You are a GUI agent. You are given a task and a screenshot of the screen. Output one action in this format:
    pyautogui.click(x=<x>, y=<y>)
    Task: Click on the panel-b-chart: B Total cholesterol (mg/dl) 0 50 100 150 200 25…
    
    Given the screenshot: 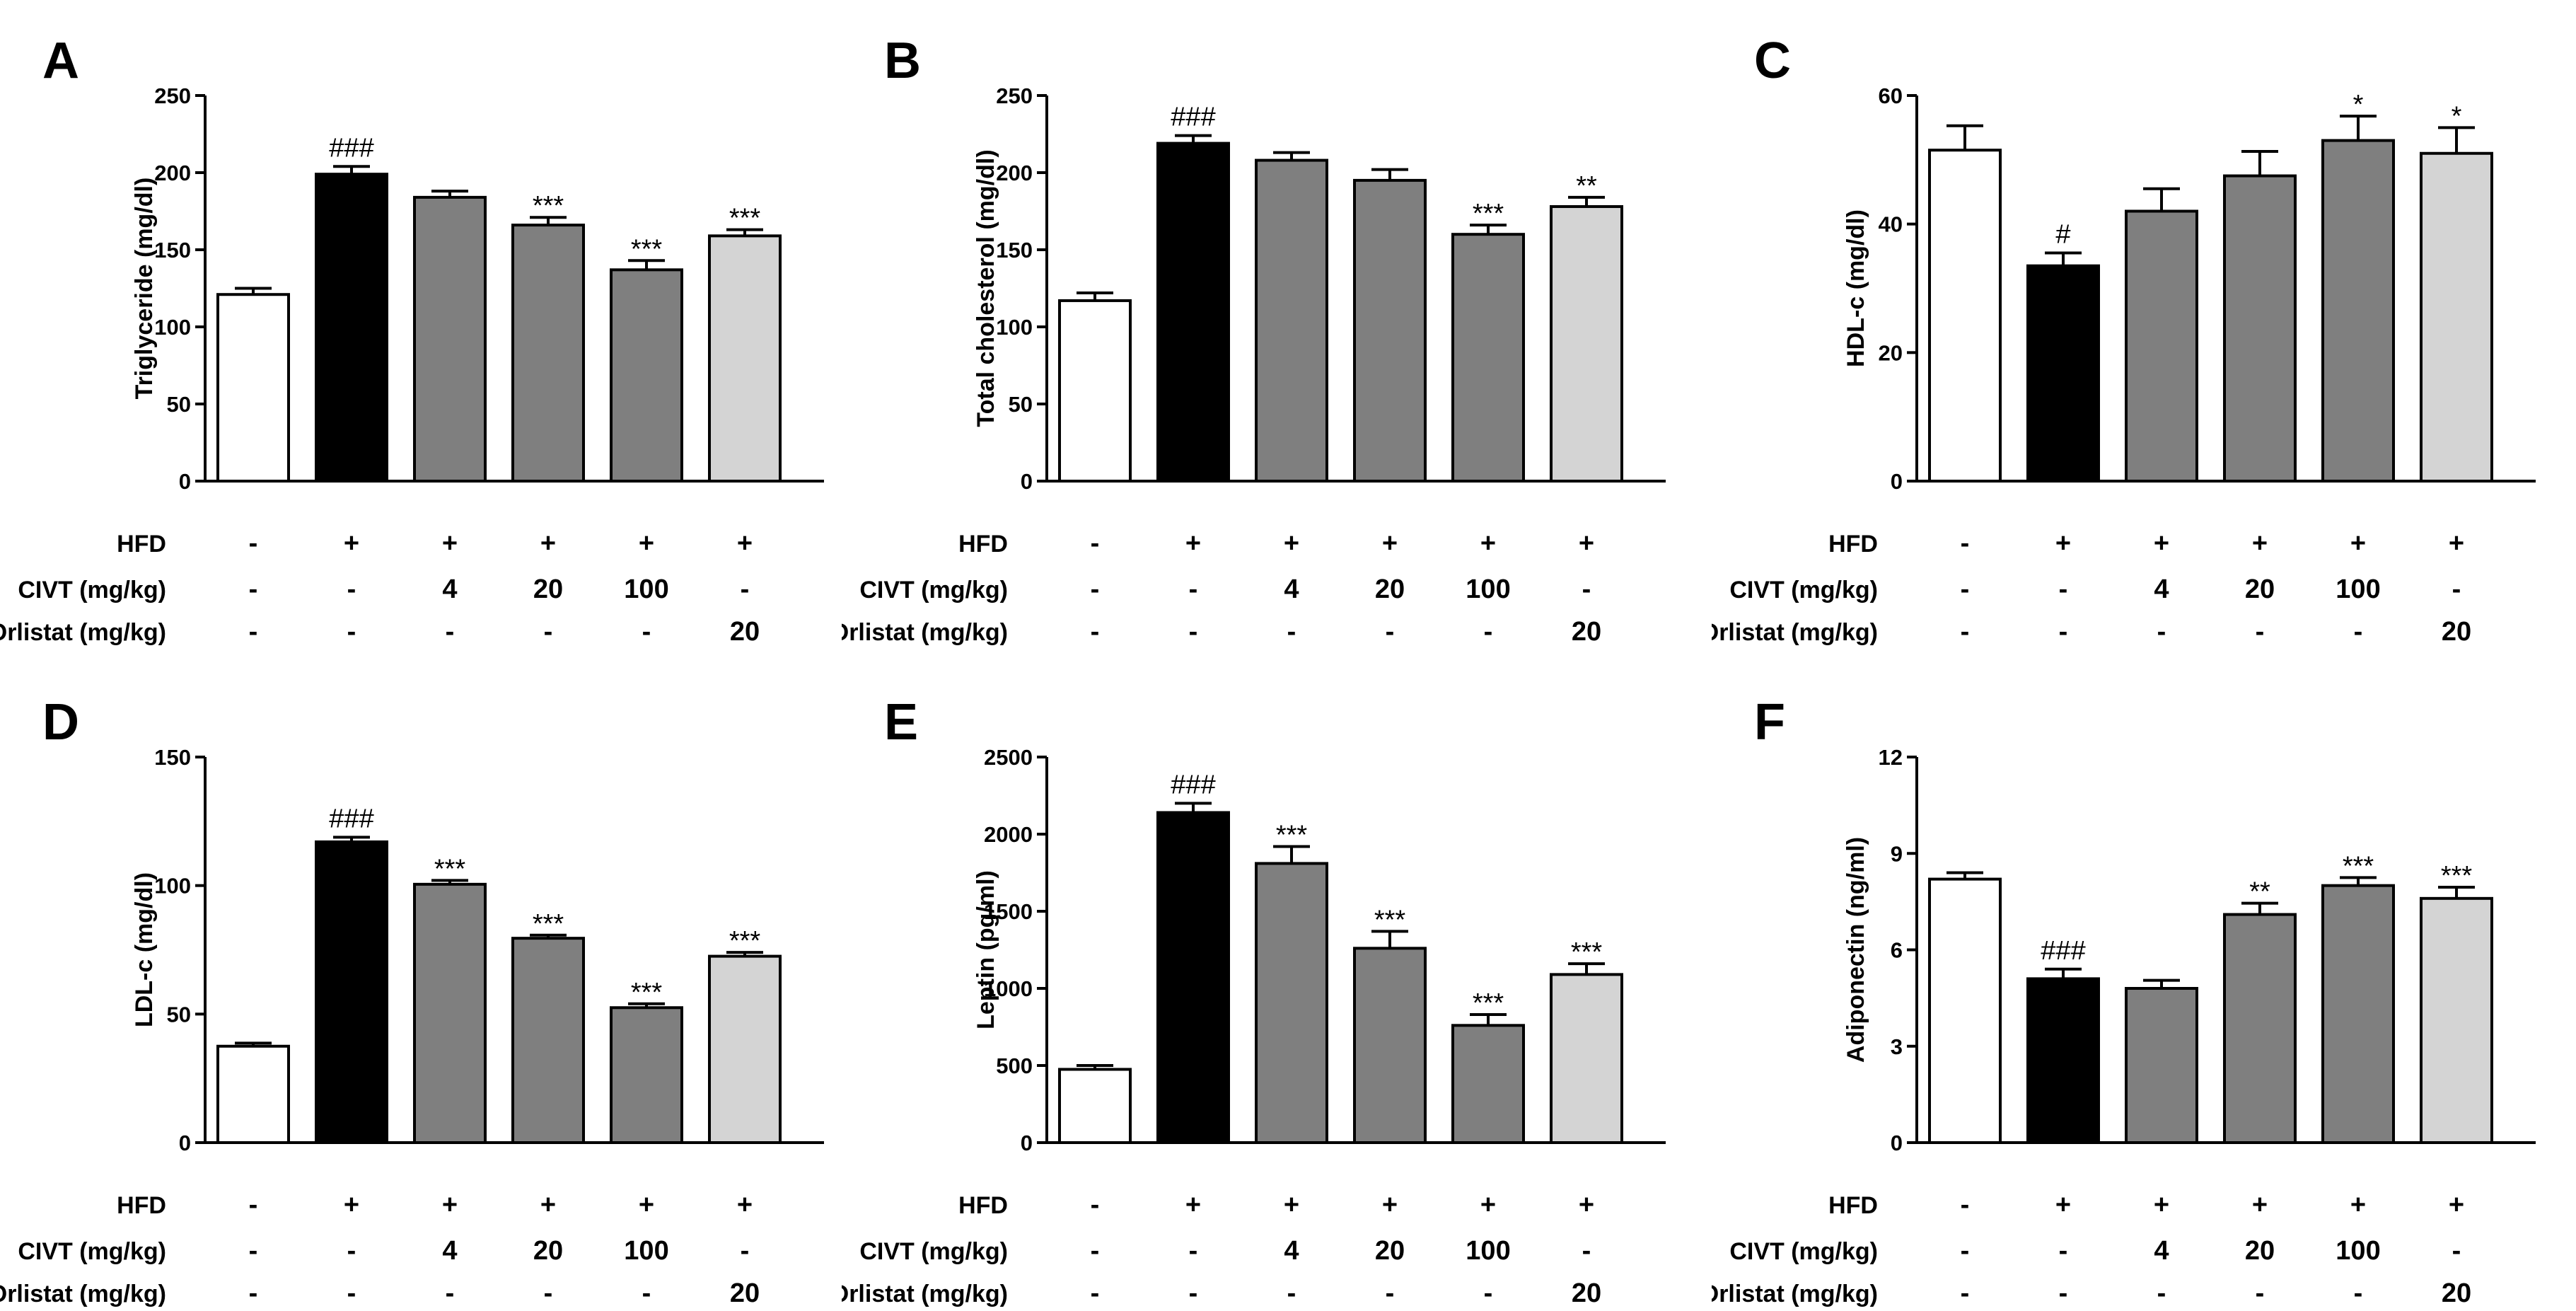 What is the action you would take?
    pyautogui.click(x=1254, y=340)
    